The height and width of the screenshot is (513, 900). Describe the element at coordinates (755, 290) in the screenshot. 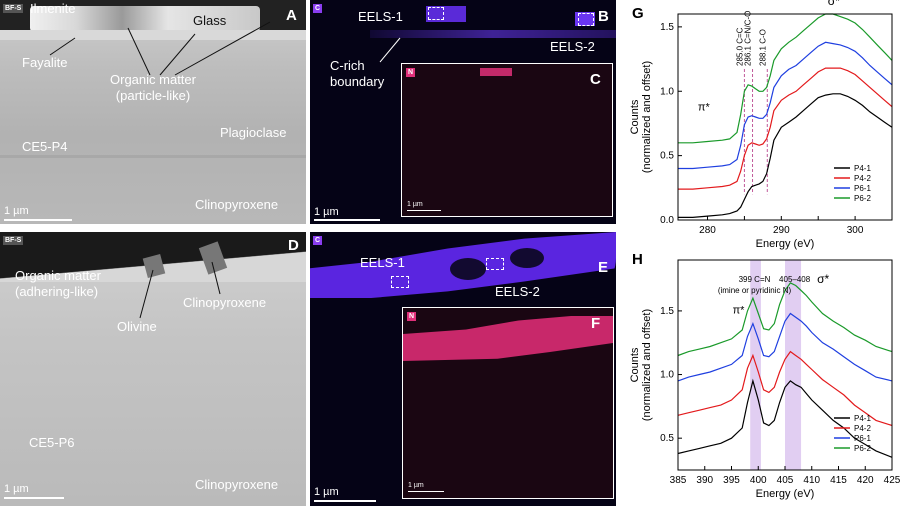

I see `annotation-imine: (imine or pyridinic N)` at that location.